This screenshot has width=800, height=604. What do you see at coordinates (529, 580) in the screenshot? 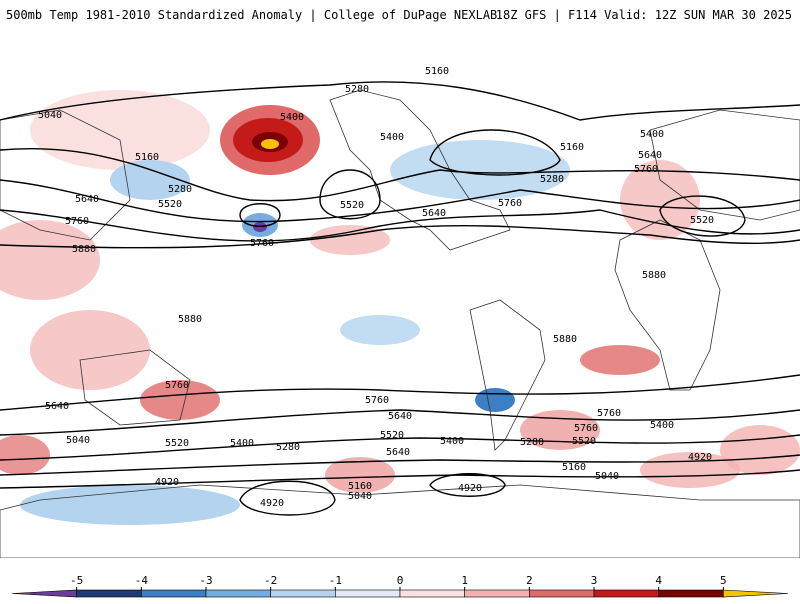
I see `colorbar-tick-label: 2` at bounding box center [529, 580].